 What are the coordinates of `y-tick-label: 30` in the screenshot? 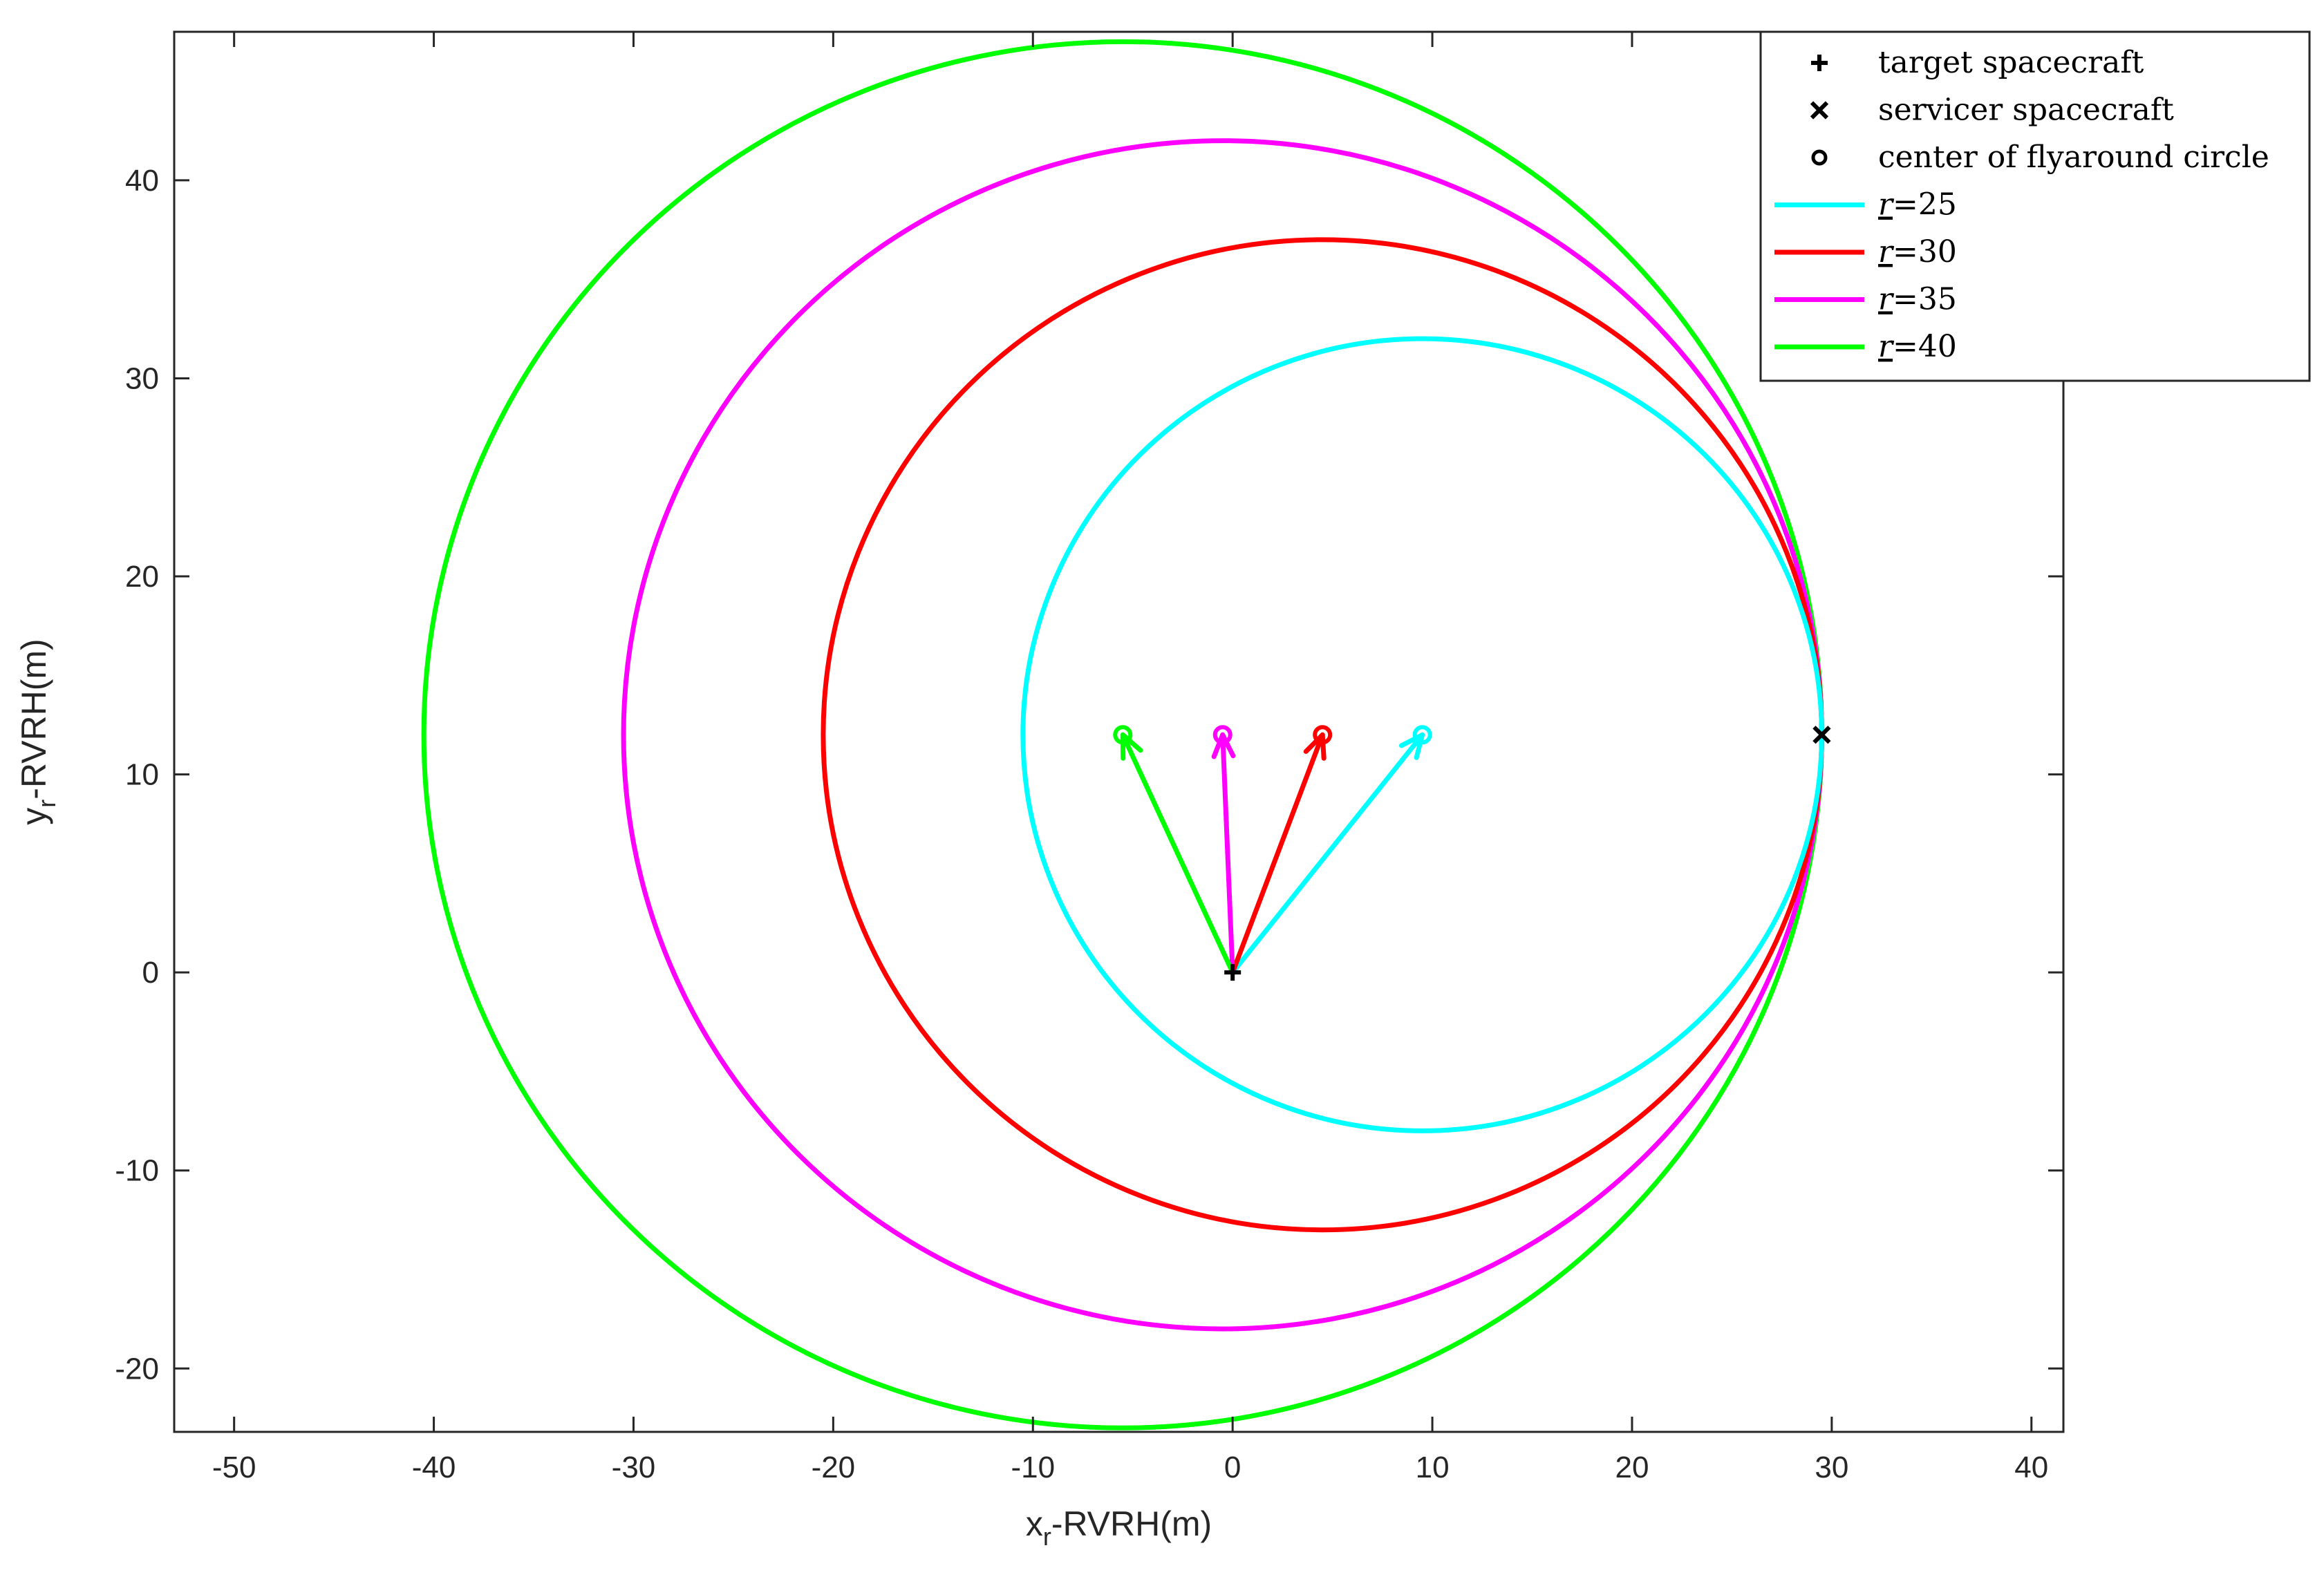 It's located at (142, 378).